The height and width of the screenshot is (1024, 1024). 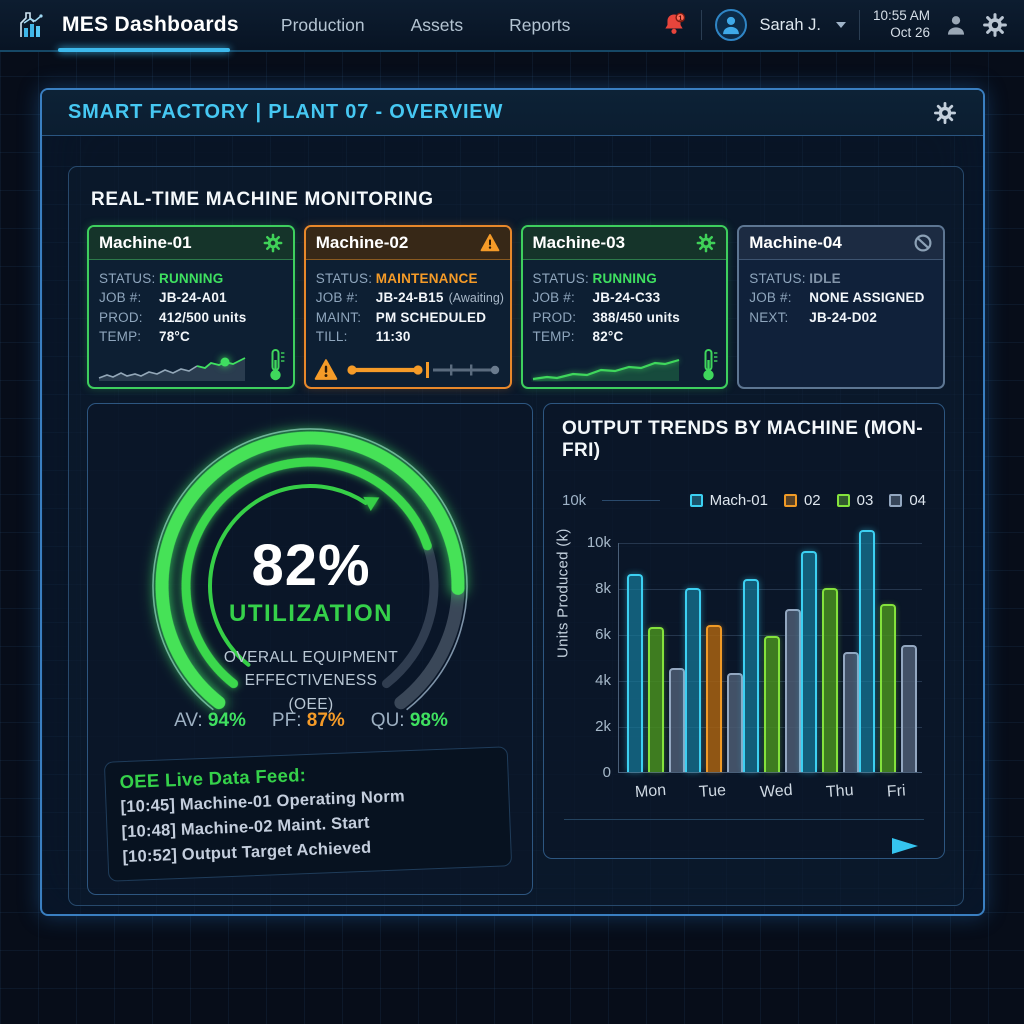 What do you see at coordinates (888, 688) in the screenshot?
I see `bar-03-fri` at bounding box center [888, 688].